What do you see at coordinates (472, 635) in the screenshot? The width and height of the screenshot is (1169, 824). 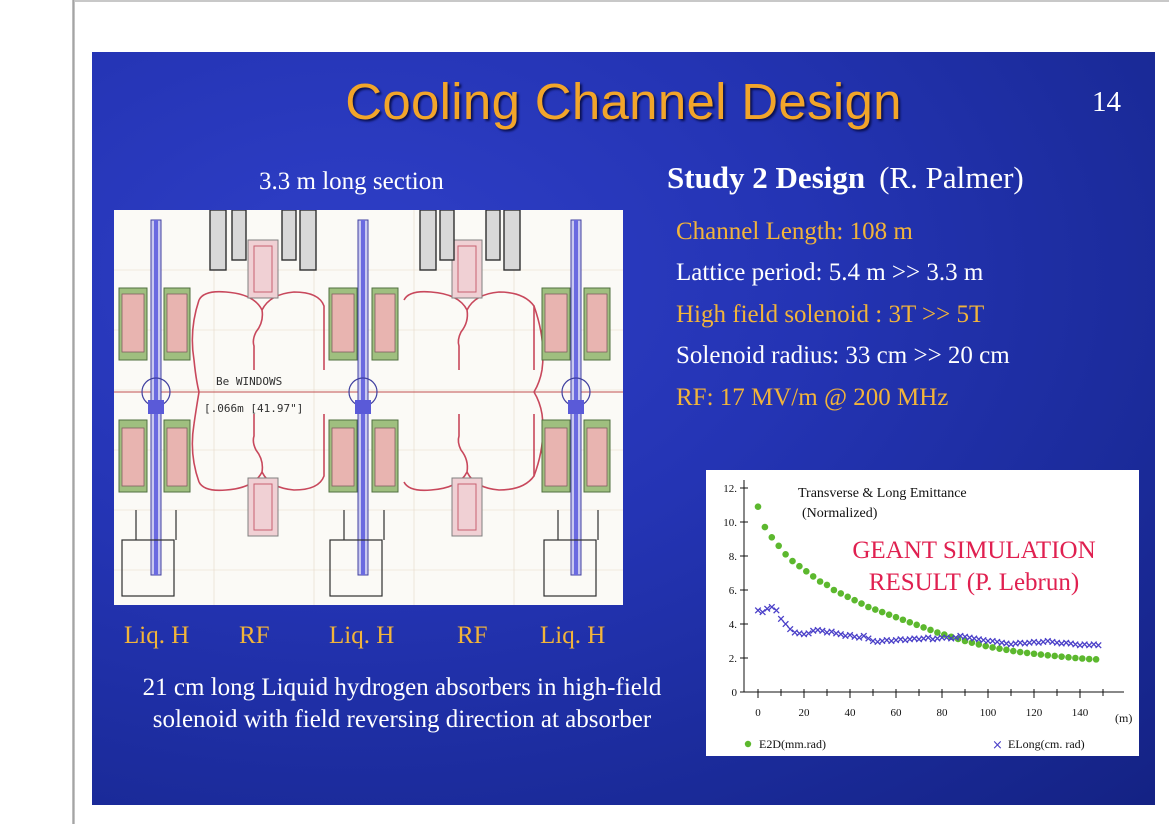 I see `label-rf-2: RF` at bounding box center [472, 635].